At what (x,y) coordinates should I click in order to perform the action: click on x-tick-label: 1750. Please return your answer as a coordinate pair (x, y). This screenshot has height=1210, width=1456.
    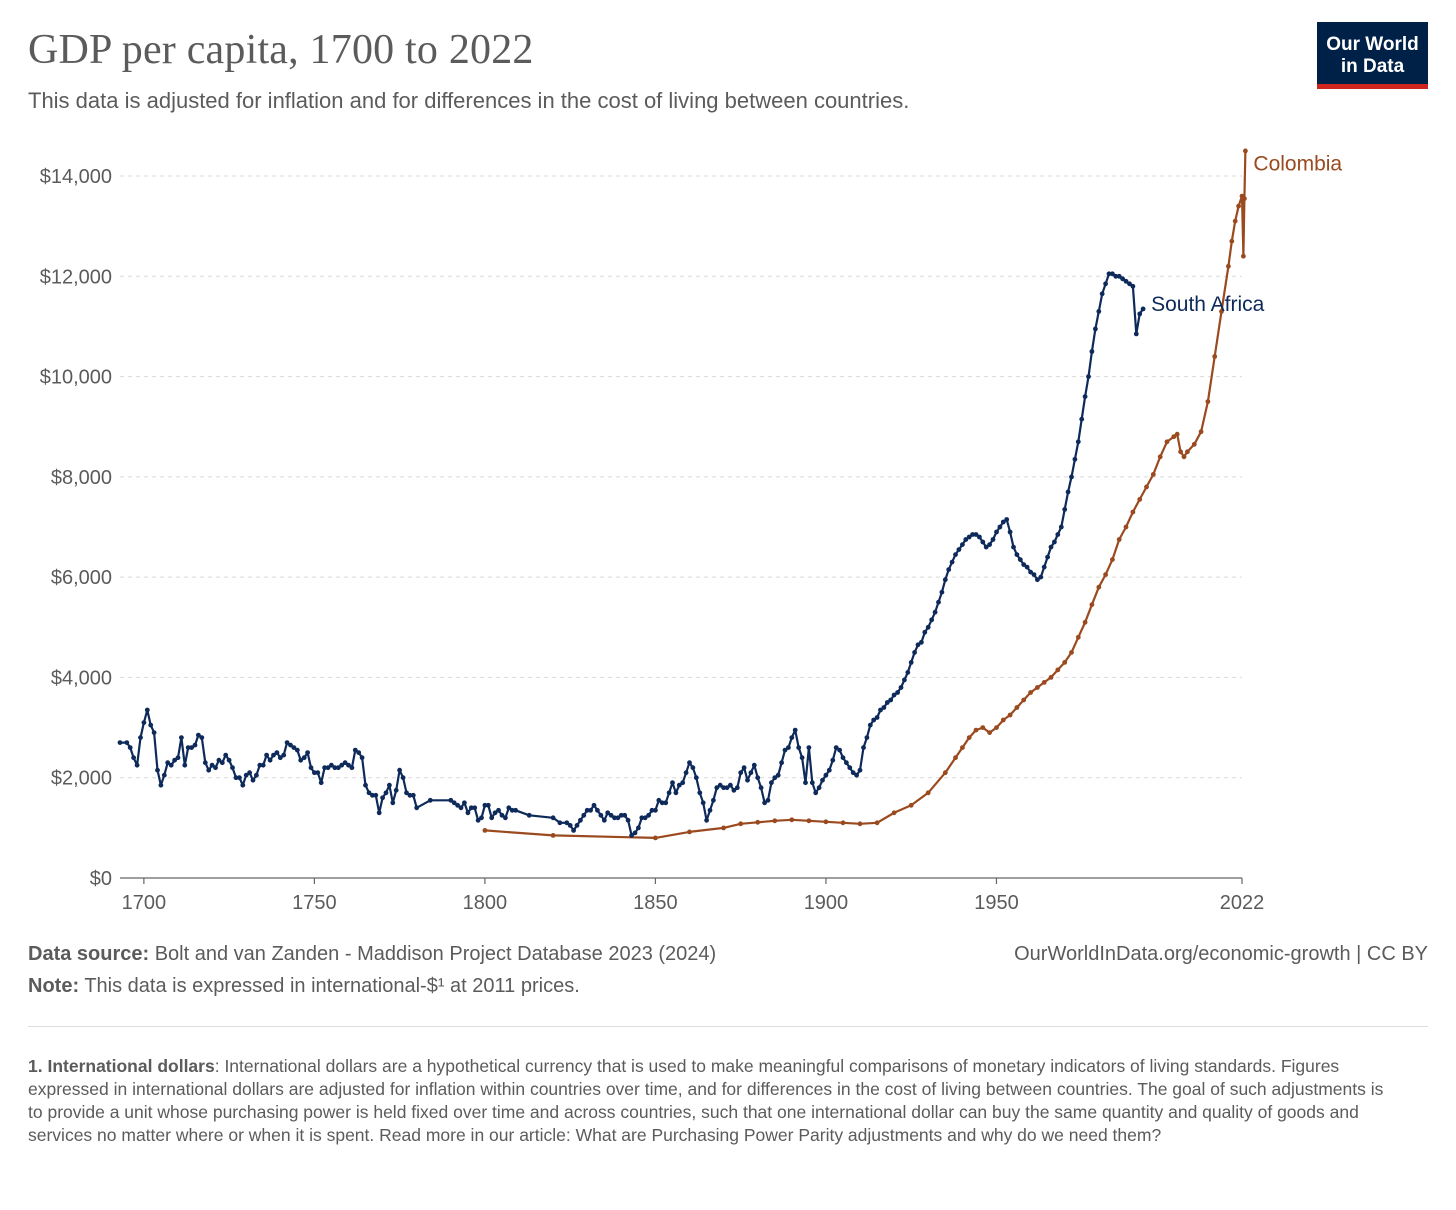
    Looking at the image, I should click on (314, 903).